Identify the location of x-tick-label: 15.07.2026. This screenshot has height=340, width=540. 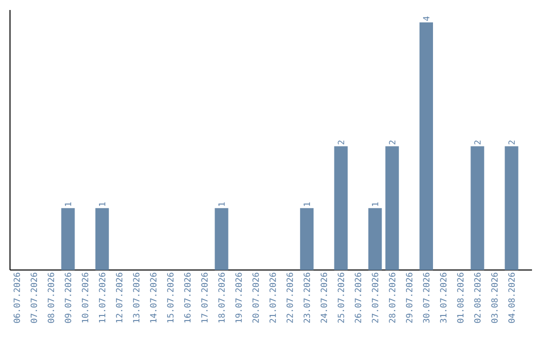
(170, 297).